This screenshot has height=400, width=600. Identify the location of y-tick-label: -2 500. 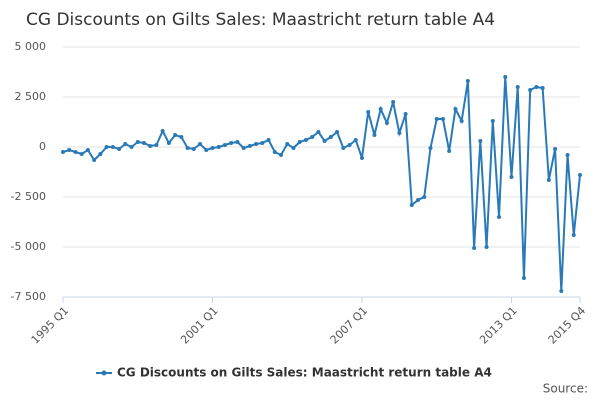
(28, 196).